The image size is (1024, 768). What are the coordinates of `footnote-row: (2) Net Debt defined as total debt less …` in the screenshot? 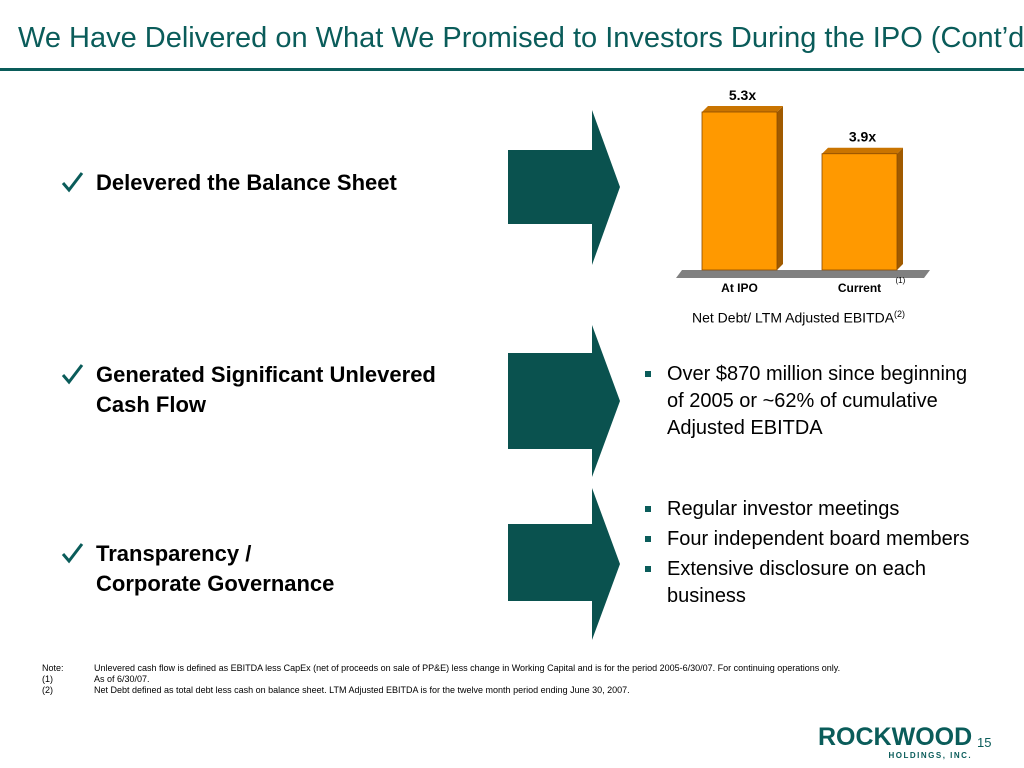 It's located at (441, 690).